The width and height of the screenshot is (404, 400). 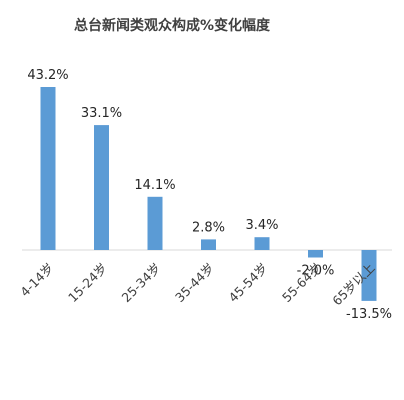 I want to click on x-tick-label-15-24岁: 15-24岁, so click(x=87, y=282).